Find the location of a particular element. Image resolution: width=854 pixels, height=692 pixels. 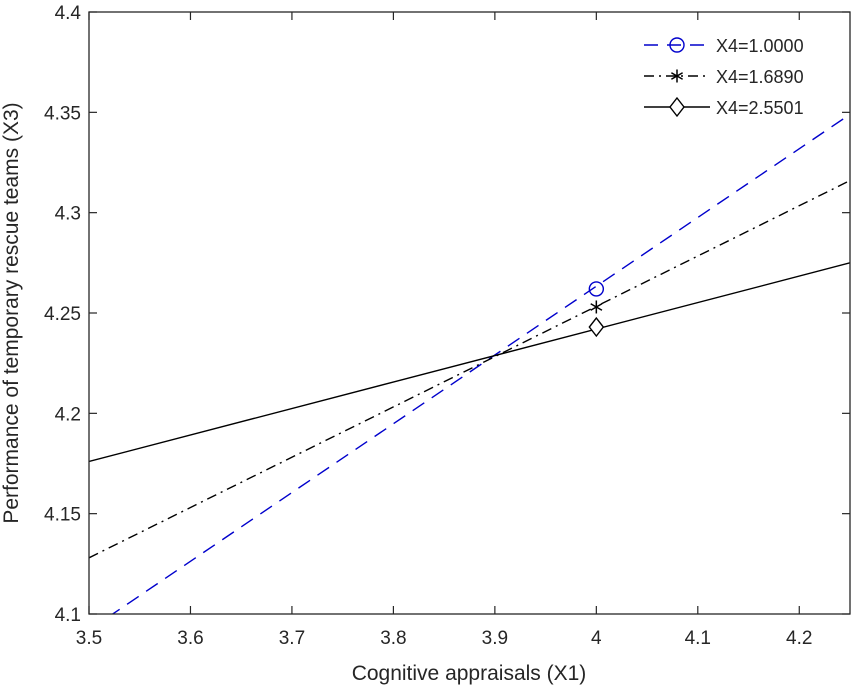

legend-item: X4=2.5501 is located at coordinates (724, 107).